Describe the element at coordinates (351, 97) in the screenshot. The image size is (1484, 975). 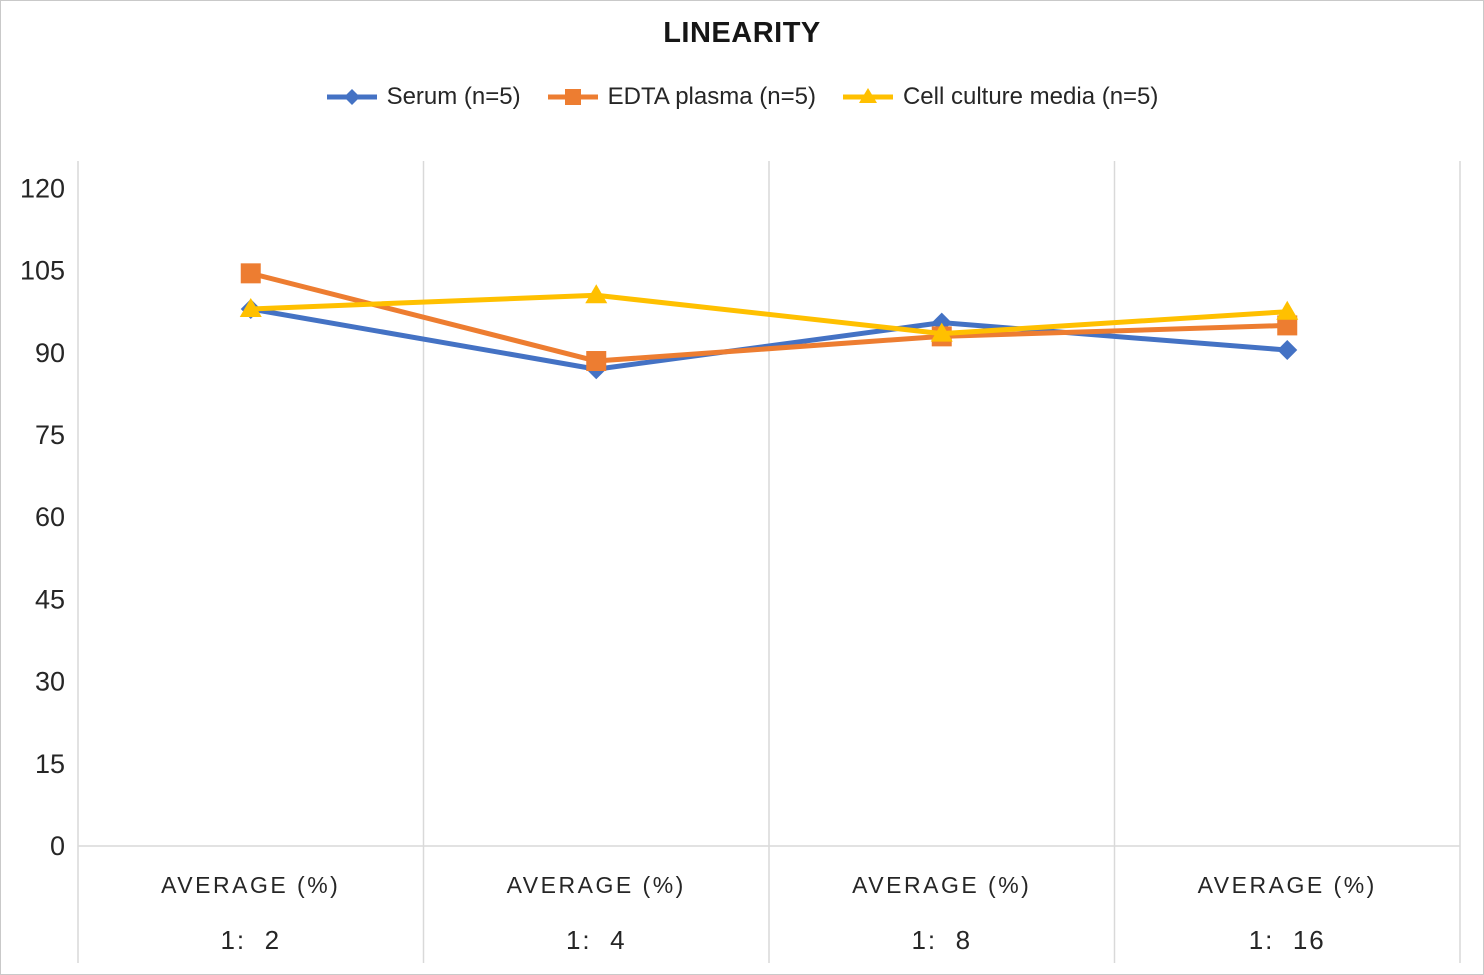
I see `diamond-marker-icon` at that location.